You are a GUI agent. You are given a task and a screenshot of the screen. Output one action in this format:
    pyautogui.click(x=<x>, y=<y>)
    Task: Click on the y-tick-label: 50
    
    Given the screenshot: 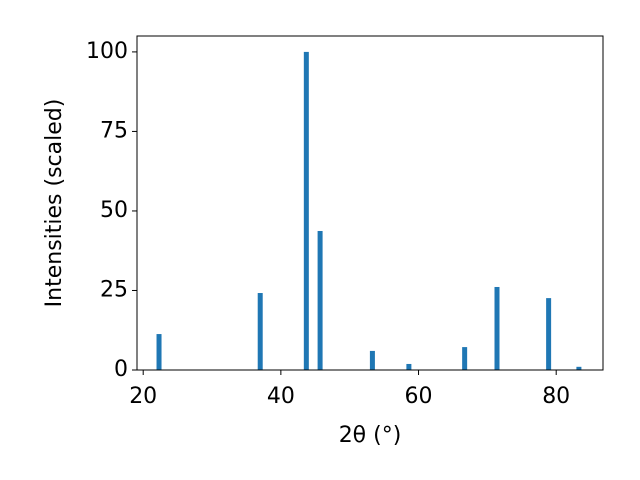 What is the action you would take?
    pyautogui.click(x=114, y=210)
    